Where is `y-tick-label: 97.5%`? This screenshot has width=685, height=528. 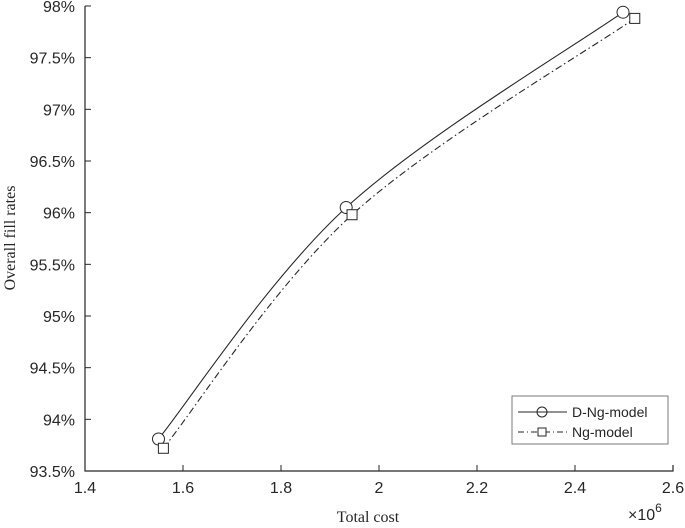 y-tick-label: 97.5% is located at coordinates (52, 59).